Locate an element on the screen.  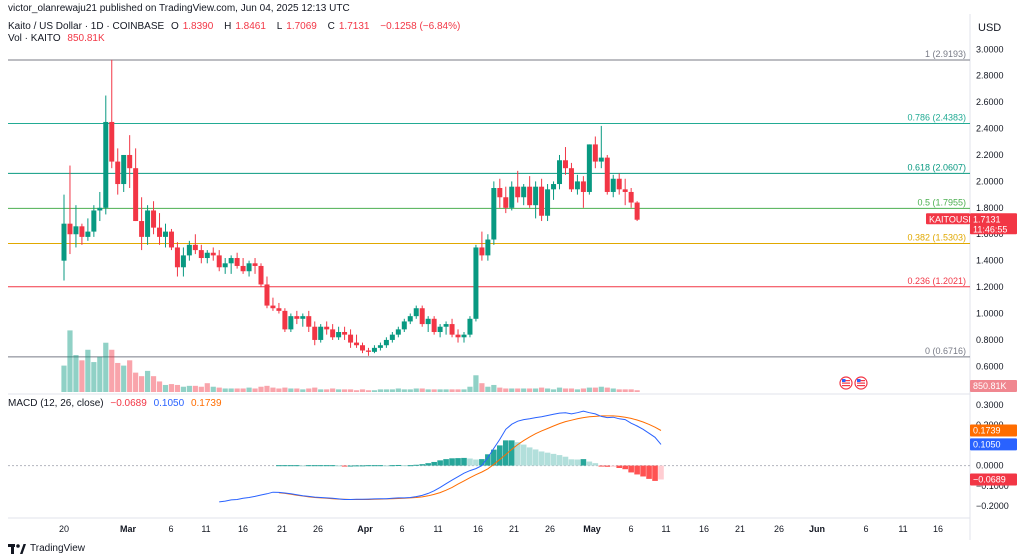
macd-line is located at coordinates (440, 456).